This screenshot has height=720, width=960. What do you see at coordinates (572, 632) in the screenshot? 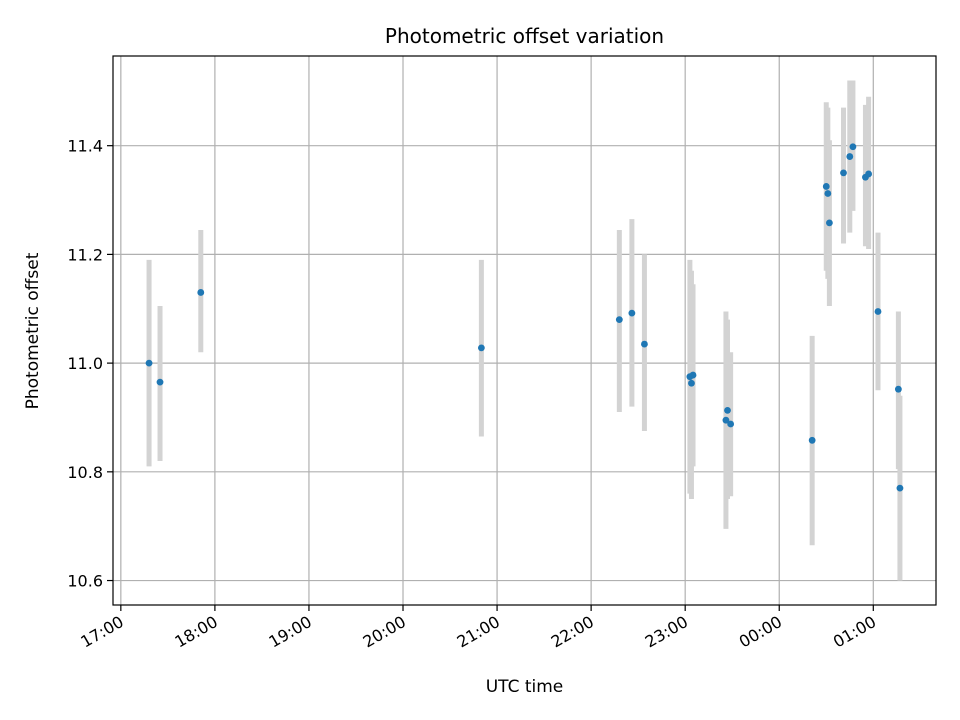
I see `x-tick-label: 22:00` at bounding box center [572, 632].